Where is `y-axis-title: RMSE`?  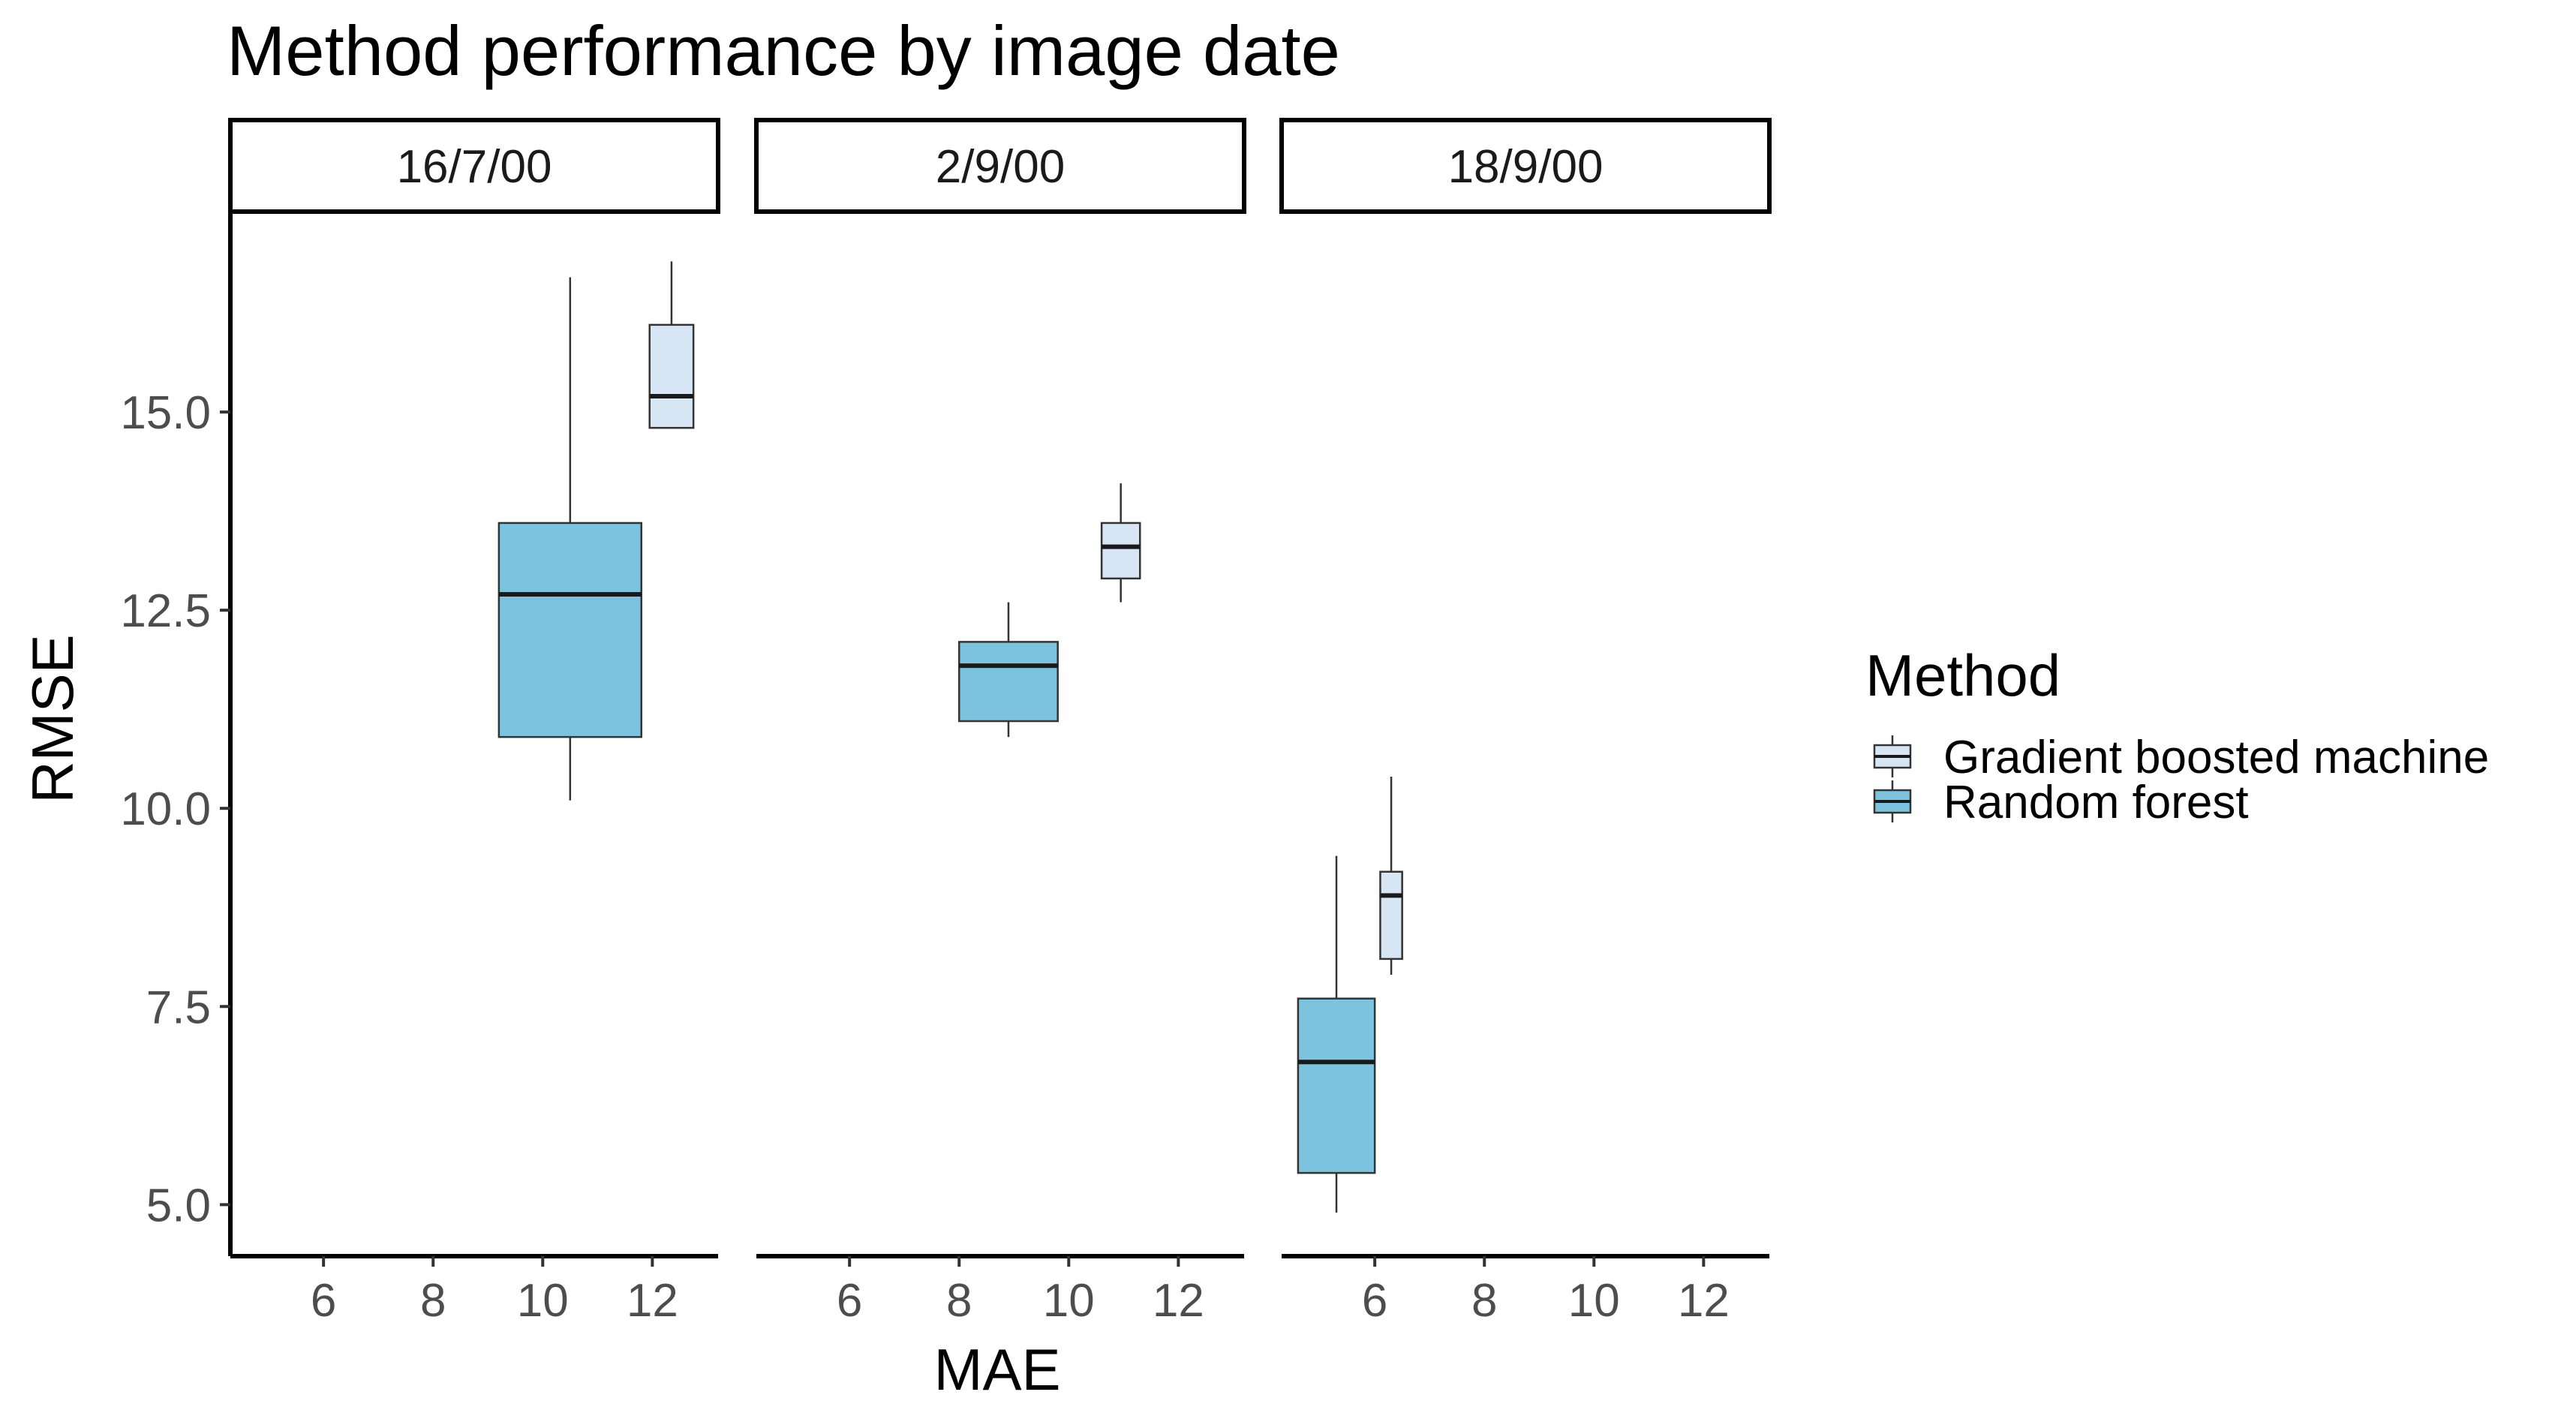
y-axis-title: RMSE is located at coordinates (53, 718).